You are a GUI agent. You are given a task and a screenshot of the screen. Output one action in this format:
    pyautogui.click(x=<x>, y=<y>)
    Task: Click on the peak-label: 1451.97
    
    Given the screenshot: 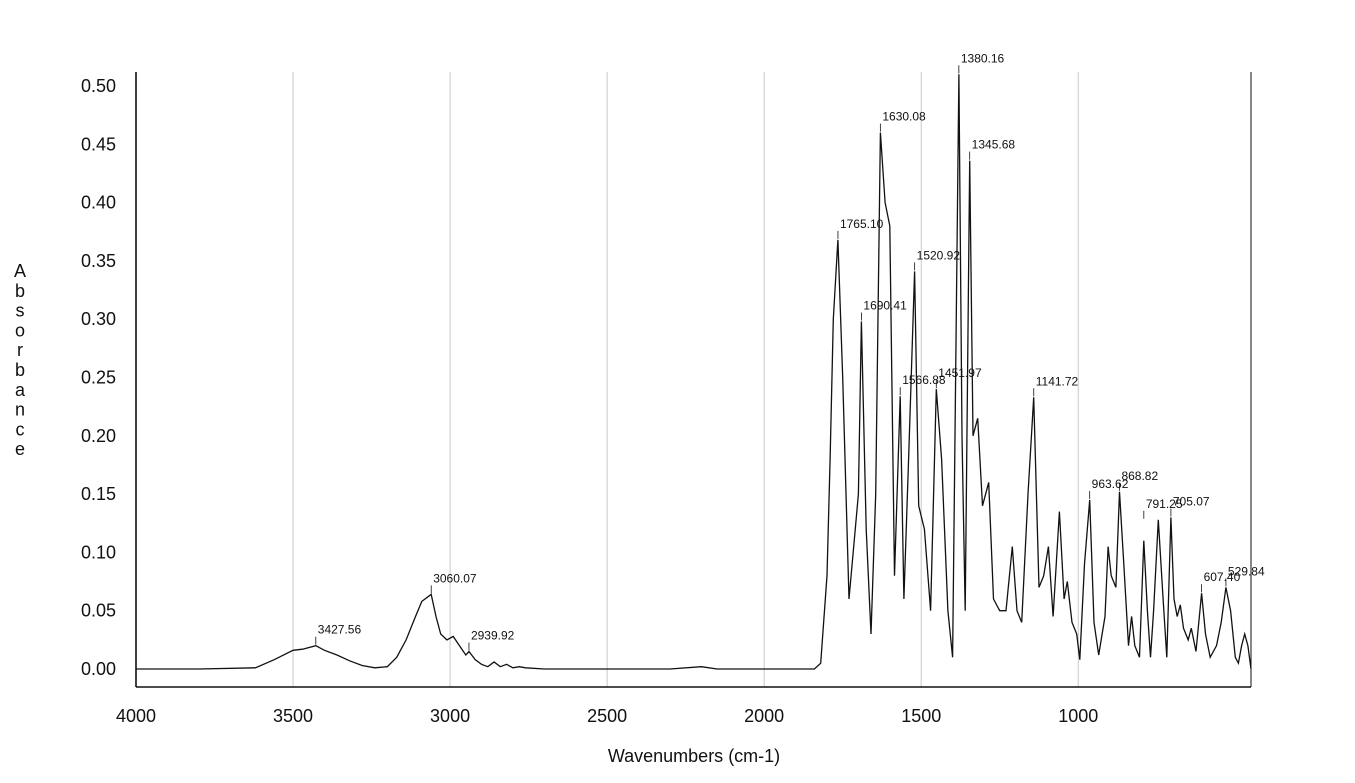 What is the action you would take?
    pyautogui.click(x=960, y=373)
    